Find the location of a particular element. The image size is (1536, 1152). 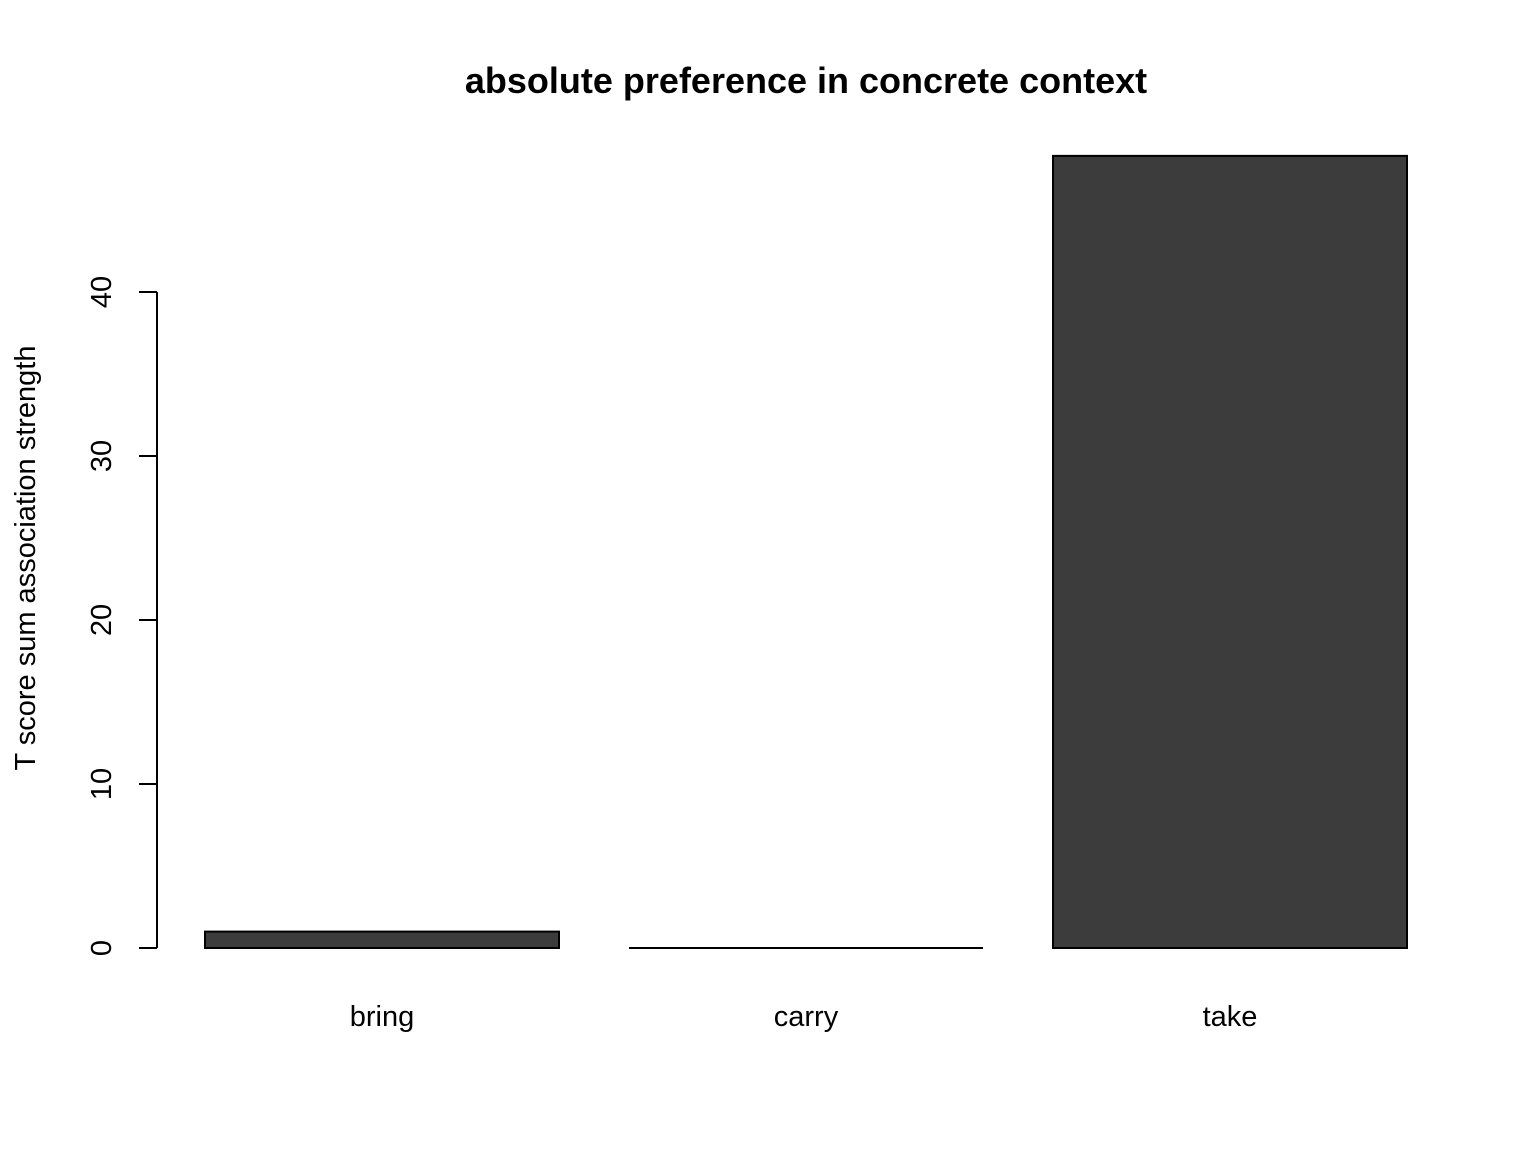

x-tick-label: bring is located at coordinates (382, 1017).